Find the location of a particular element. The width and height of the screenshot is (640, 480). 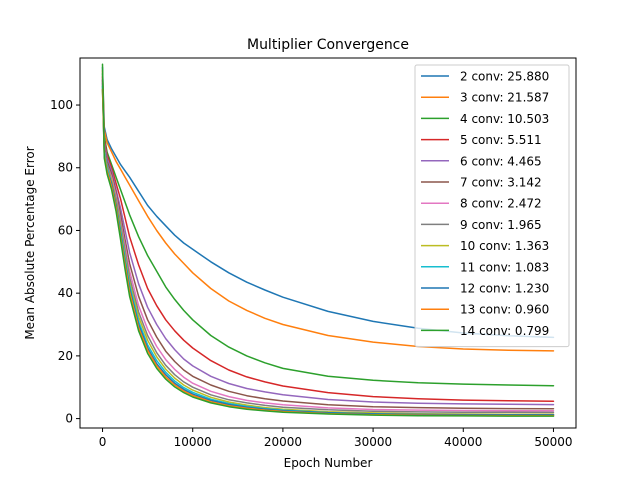

legend-label-10: 12 conv: 1.230 is located at coordinates (504, 289).